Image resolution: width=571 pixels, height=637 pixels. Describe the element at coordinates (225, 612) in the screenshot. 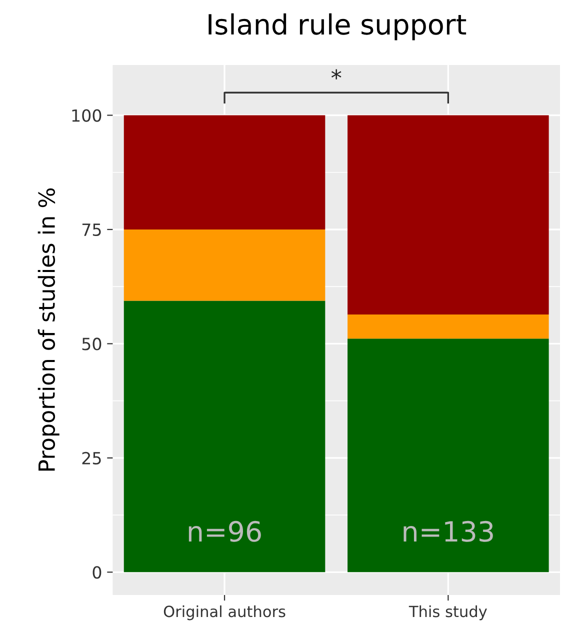

I see `x-tick-label: Original authors` at that location.